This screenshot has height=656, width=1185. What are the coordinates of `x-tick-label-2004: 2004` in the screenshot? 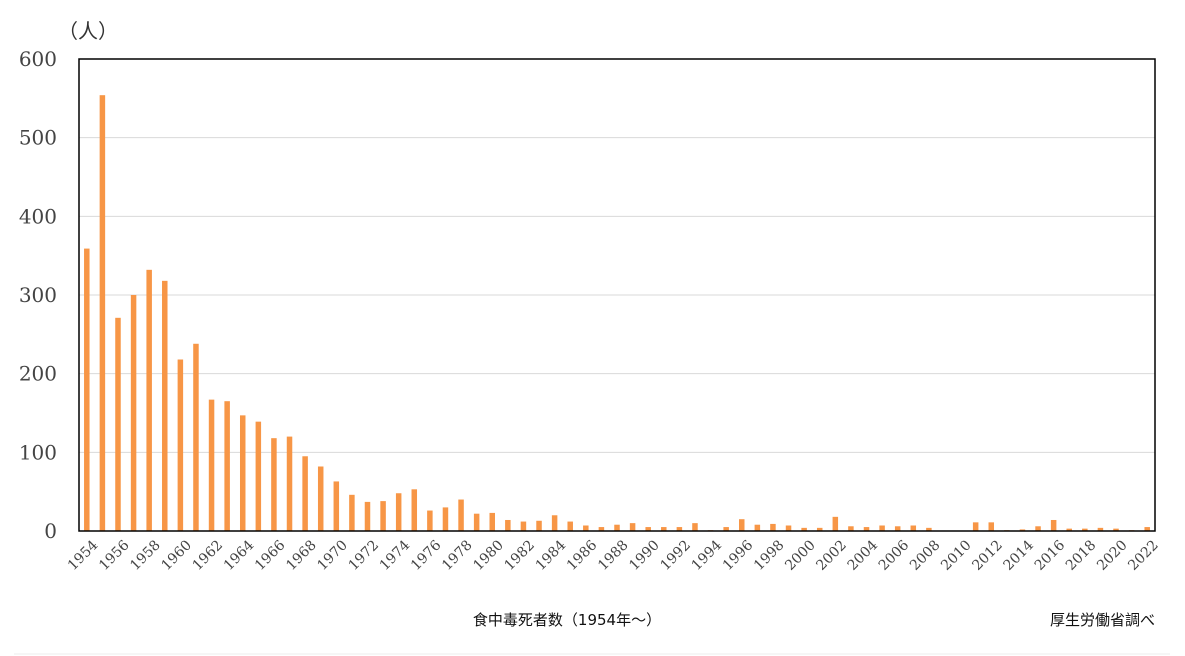 It's located at (863, 555).